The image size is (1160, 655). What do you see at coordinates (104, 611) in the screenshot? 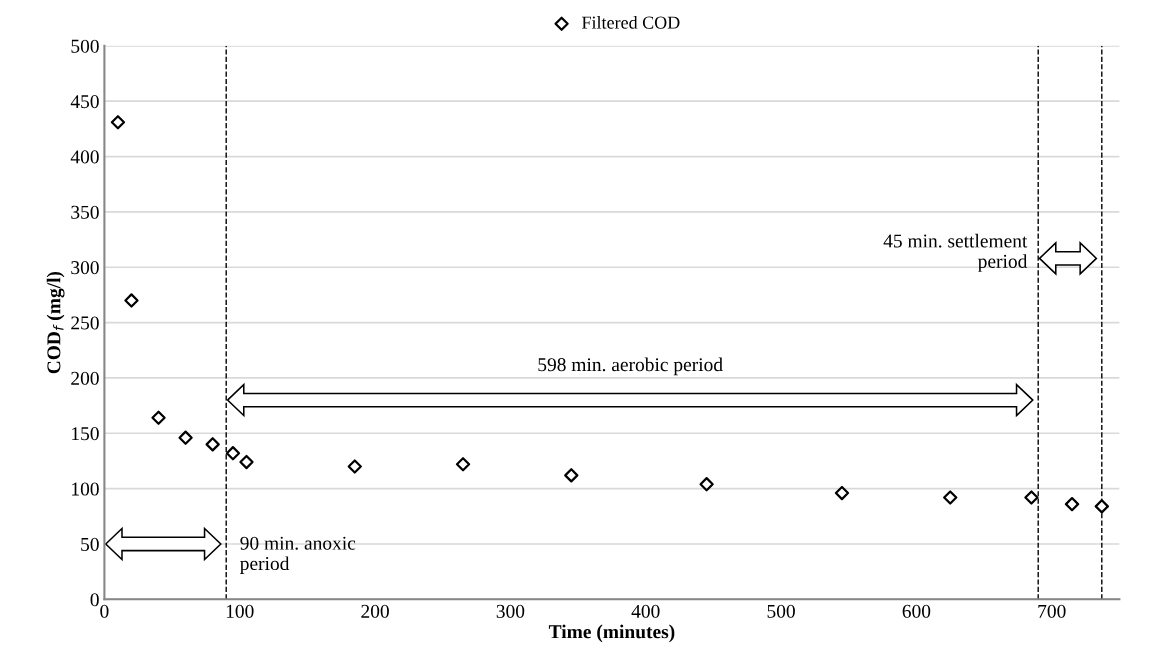
I see `x-tick-label: 0` at bounding box center [104, 611].